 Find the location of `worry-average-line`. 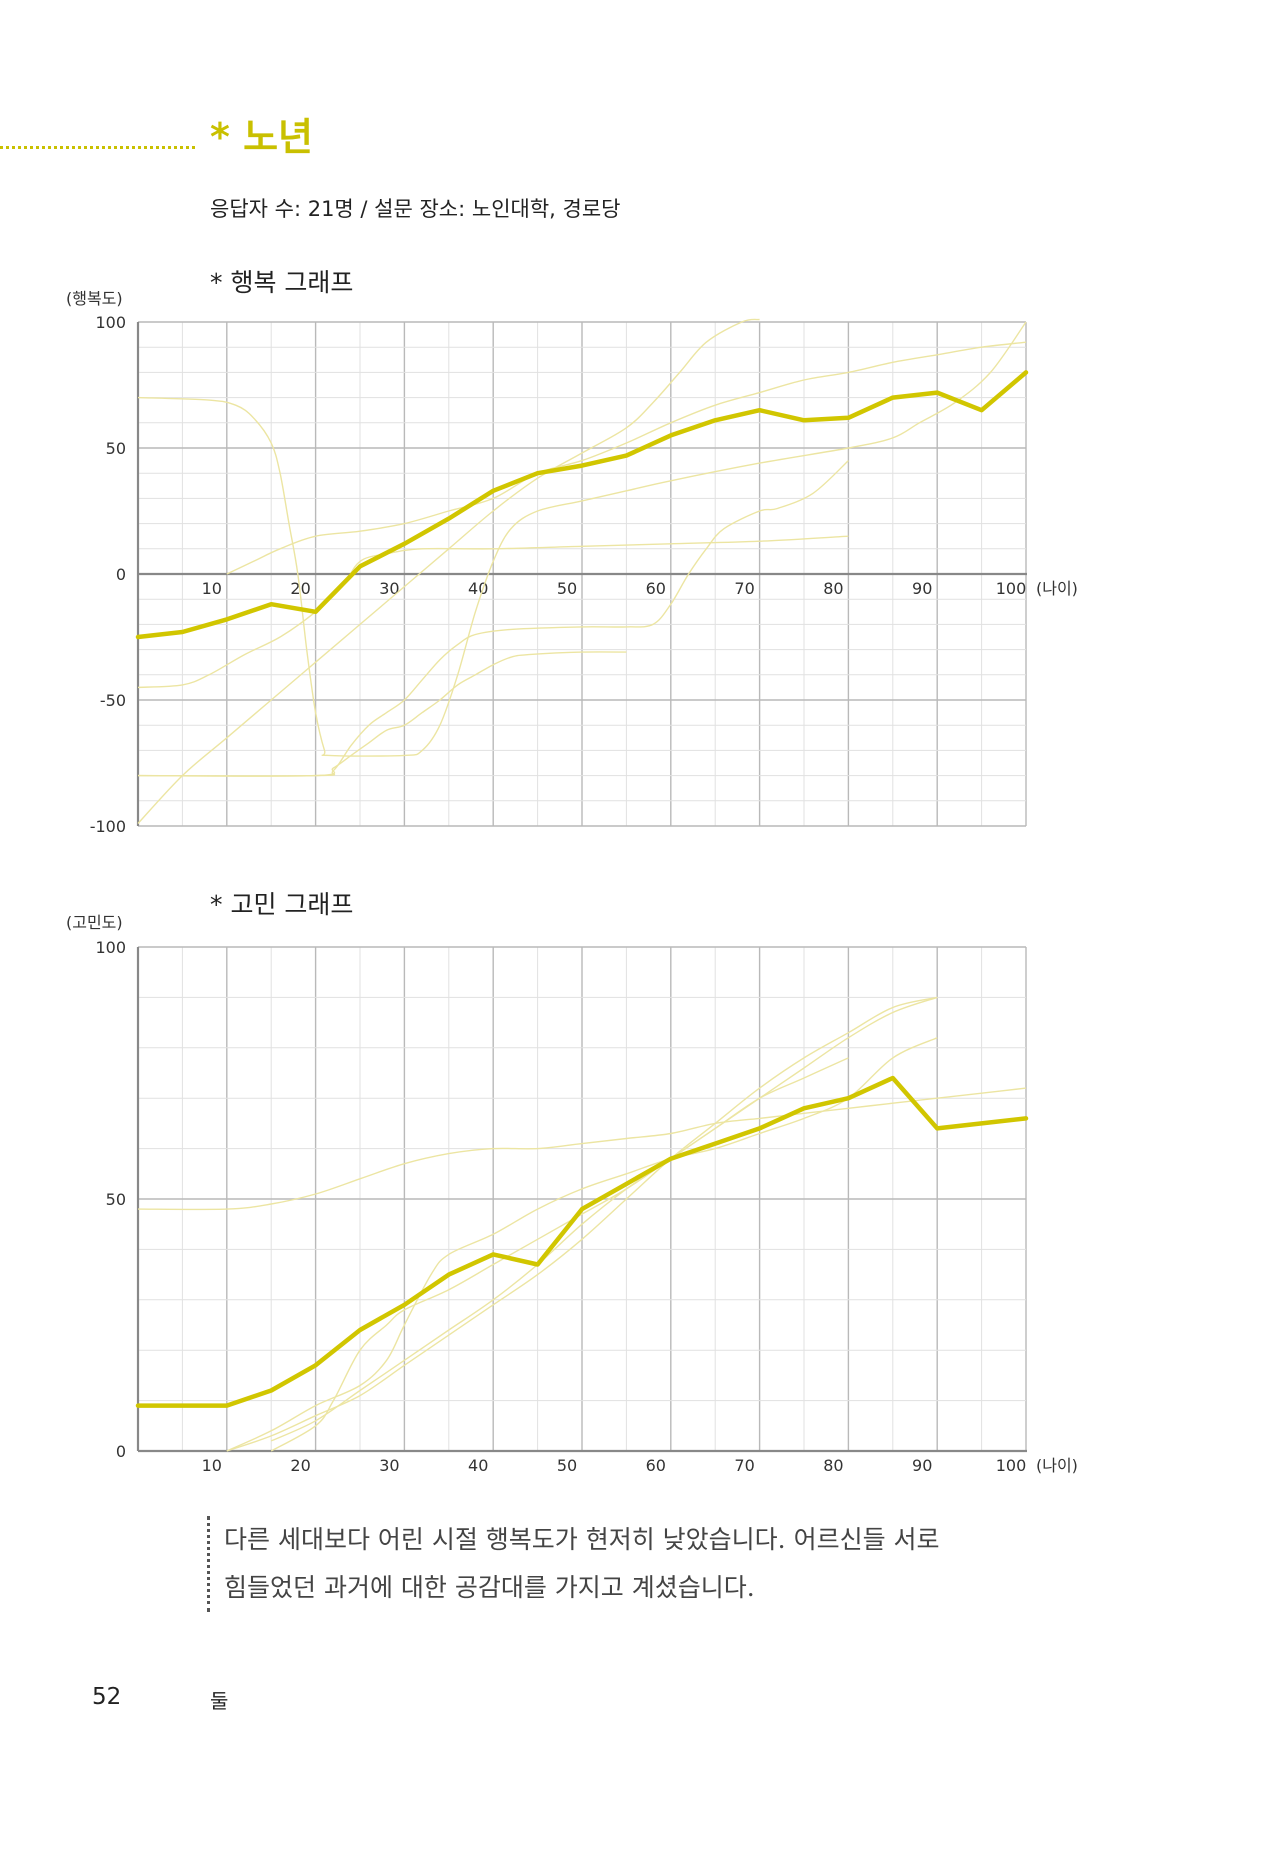

worry-average-line is located at coordinates (582, 1241).